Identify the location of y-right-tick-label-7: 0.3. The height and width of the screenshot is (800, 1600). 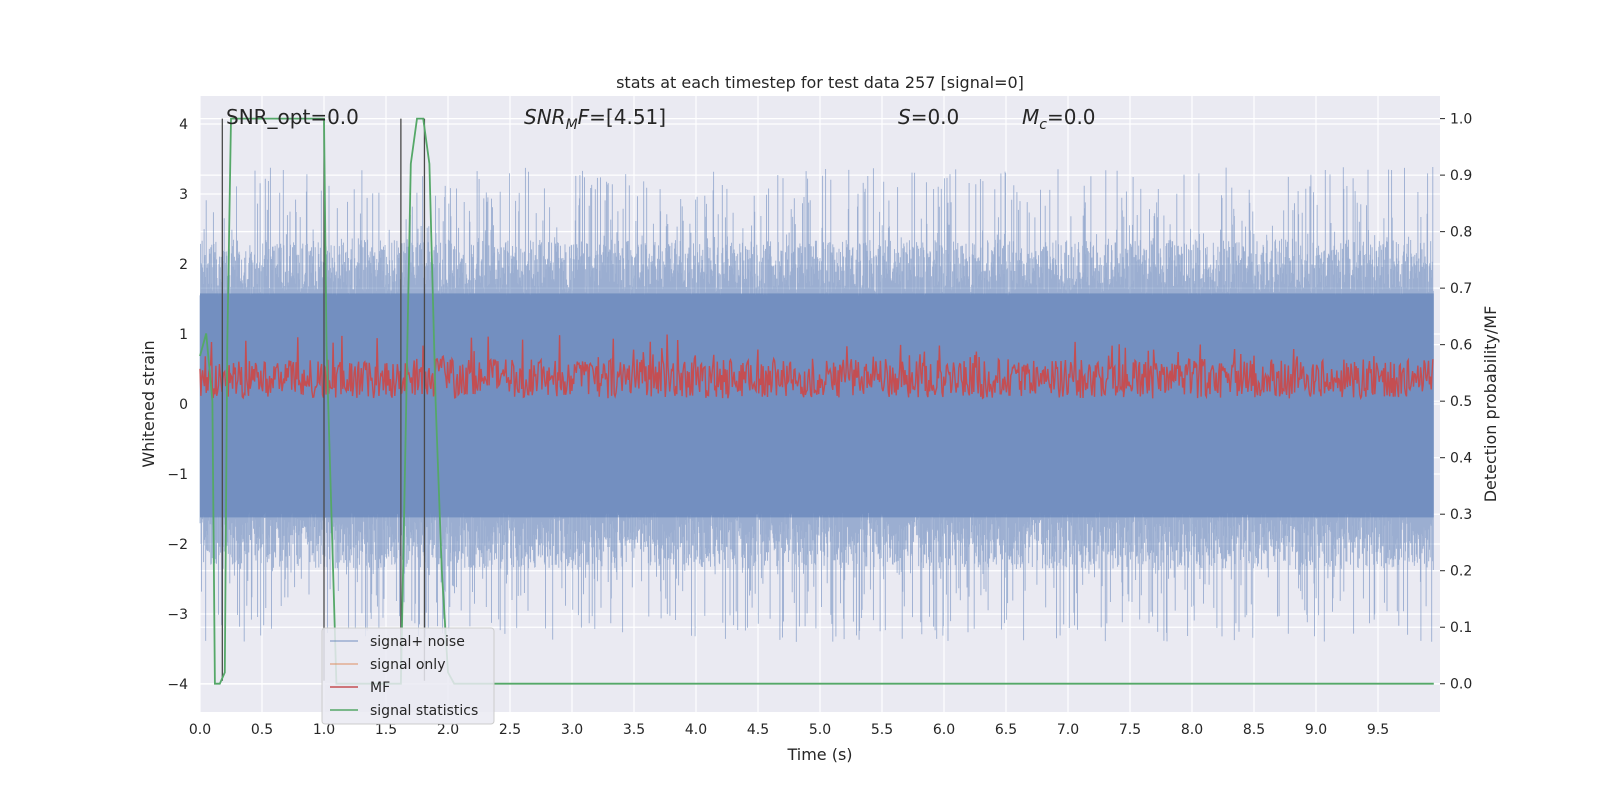
(1461, 515).